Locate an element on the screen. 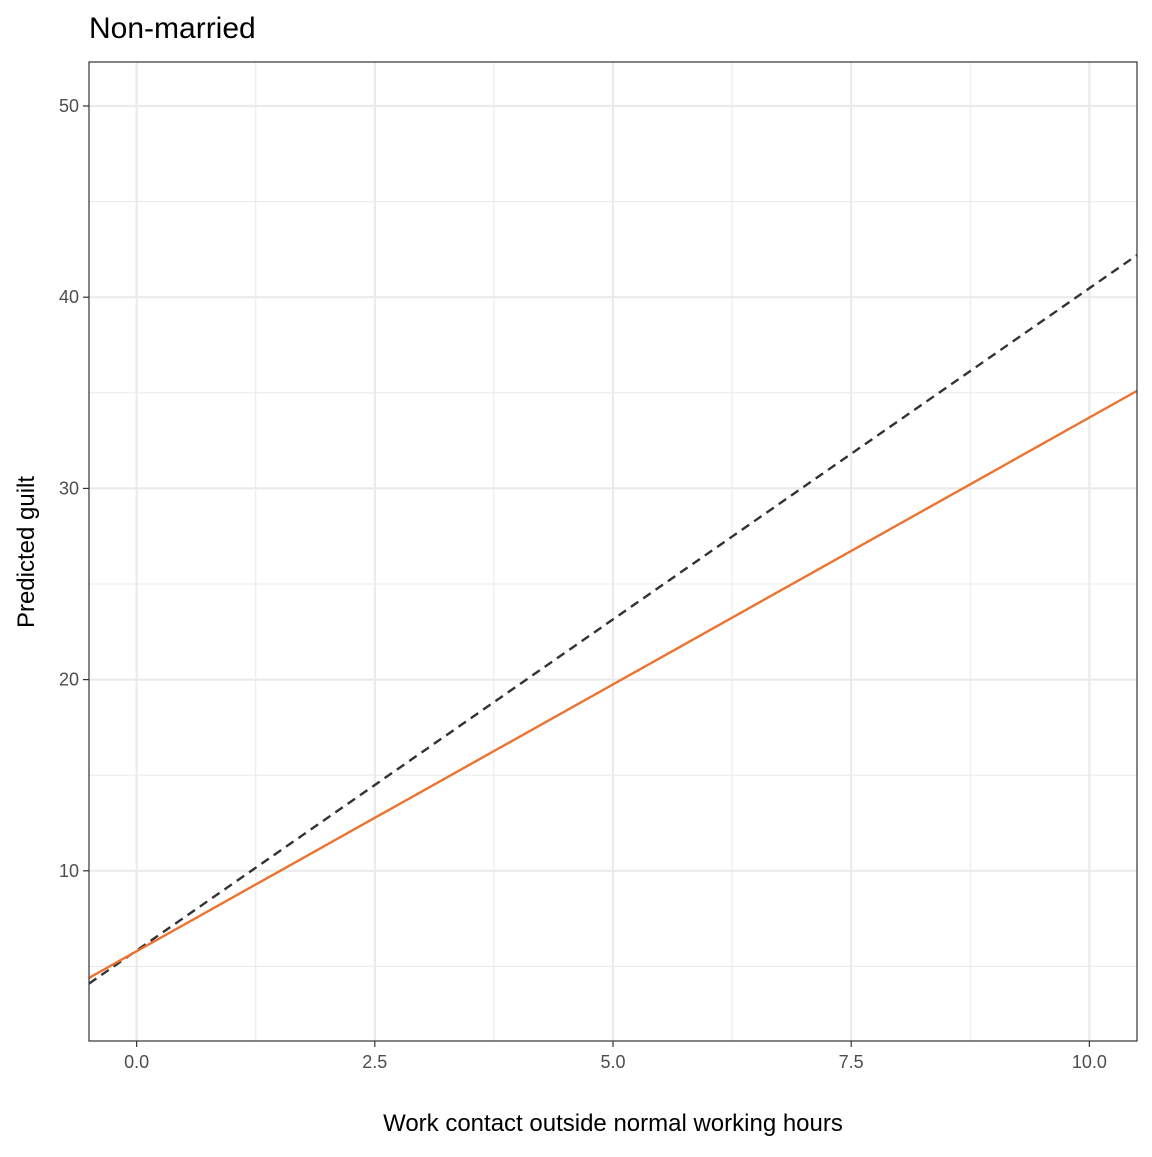 This screenshot has height=1157, width=1152. y-tick-label: 40 is located at coordinates (69, 297).